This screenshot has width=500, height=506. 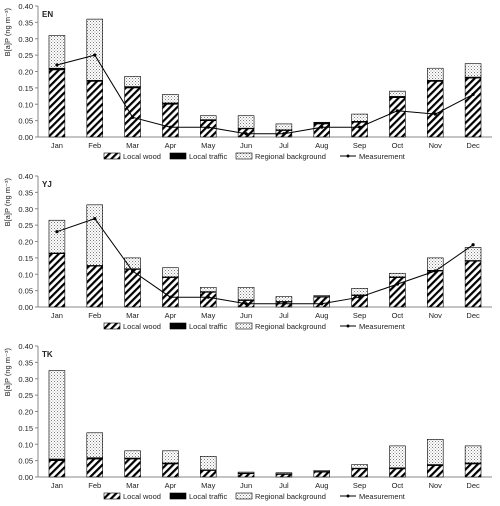 I want to click on y-tick-label: 0.00, so click(x=25, y=477).